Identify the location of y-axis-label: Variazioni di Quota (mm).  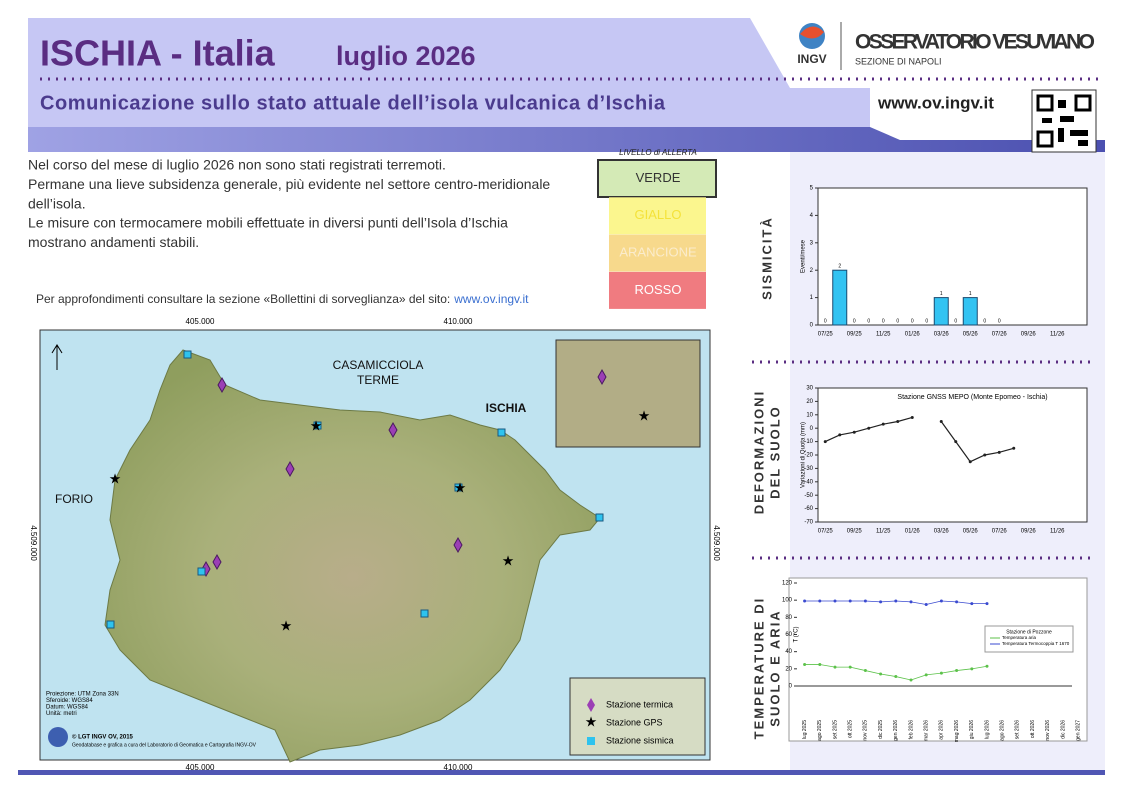
(804, 455).